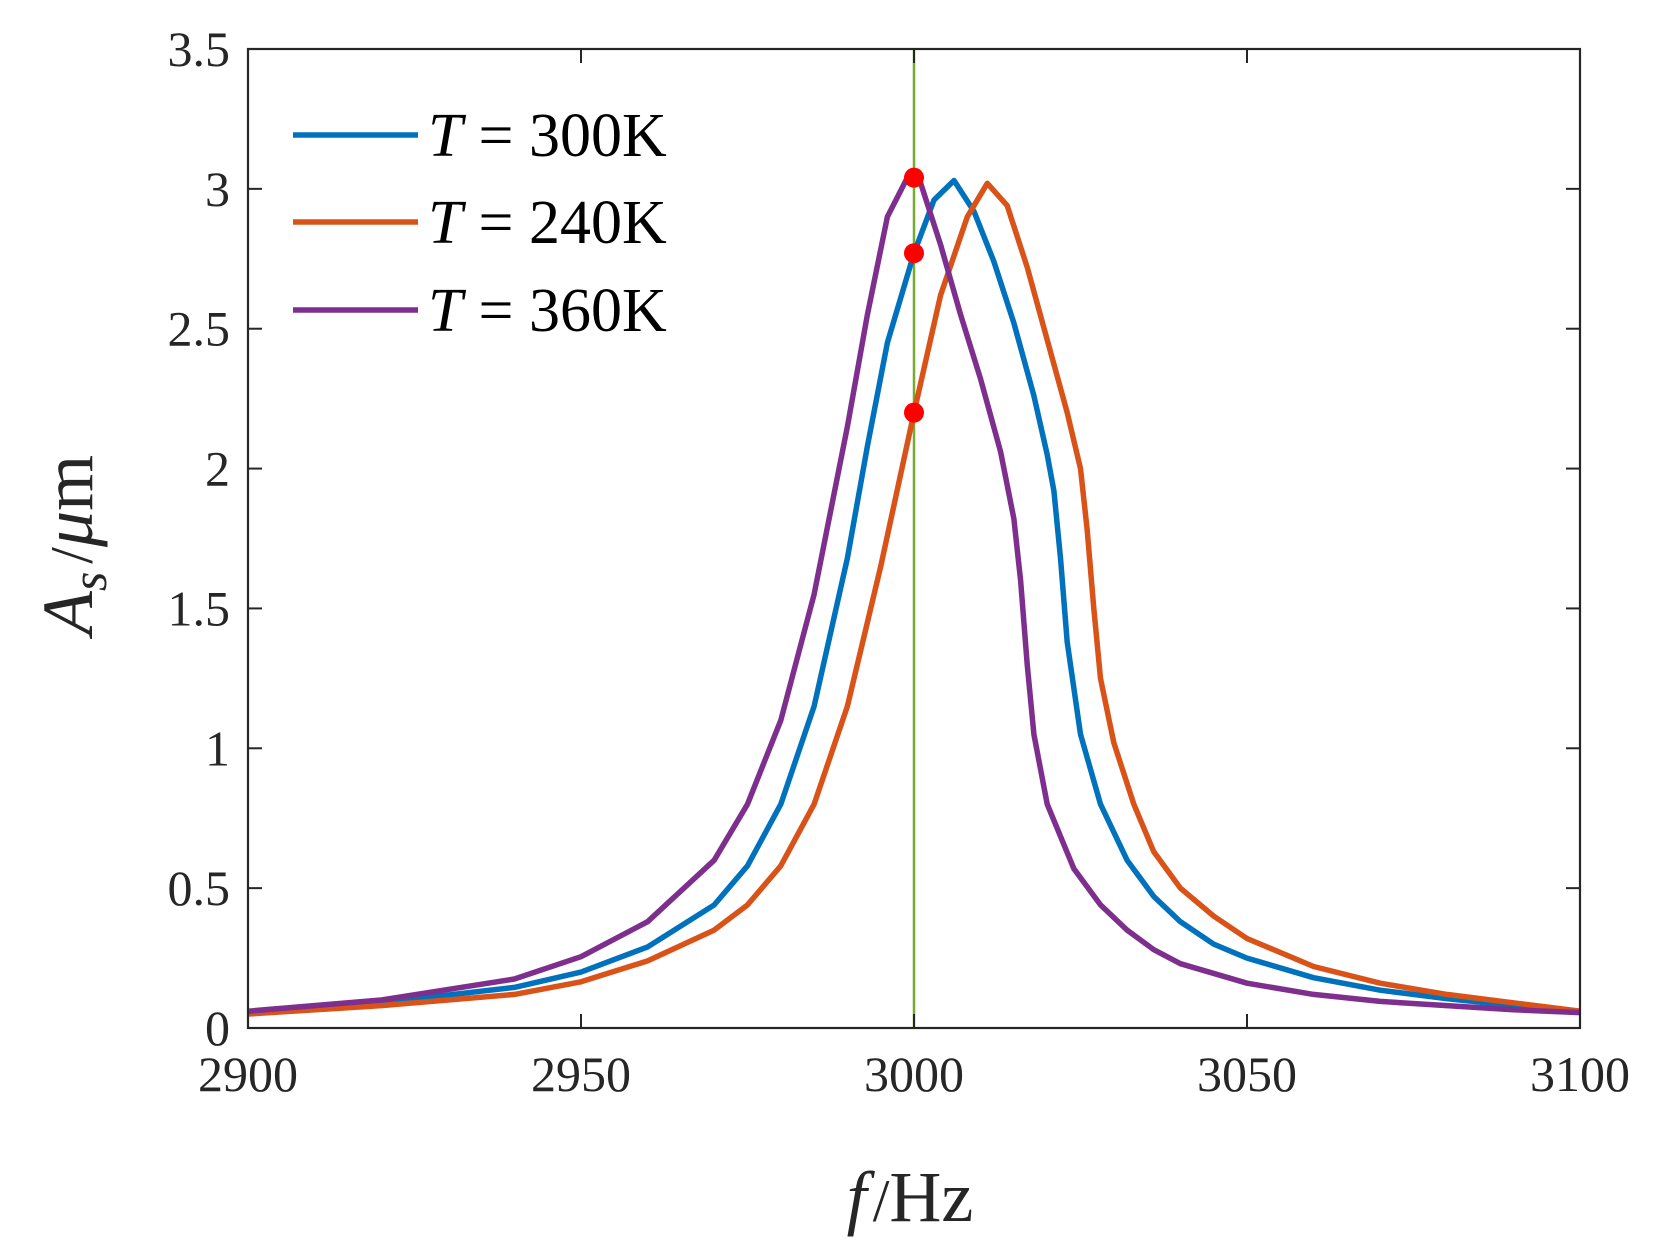 This screenshot has height=1248, width=1659. Describe the element at coordinates (68, 614) in the screenshot. I see `y-axis-symbol: A` at that location.